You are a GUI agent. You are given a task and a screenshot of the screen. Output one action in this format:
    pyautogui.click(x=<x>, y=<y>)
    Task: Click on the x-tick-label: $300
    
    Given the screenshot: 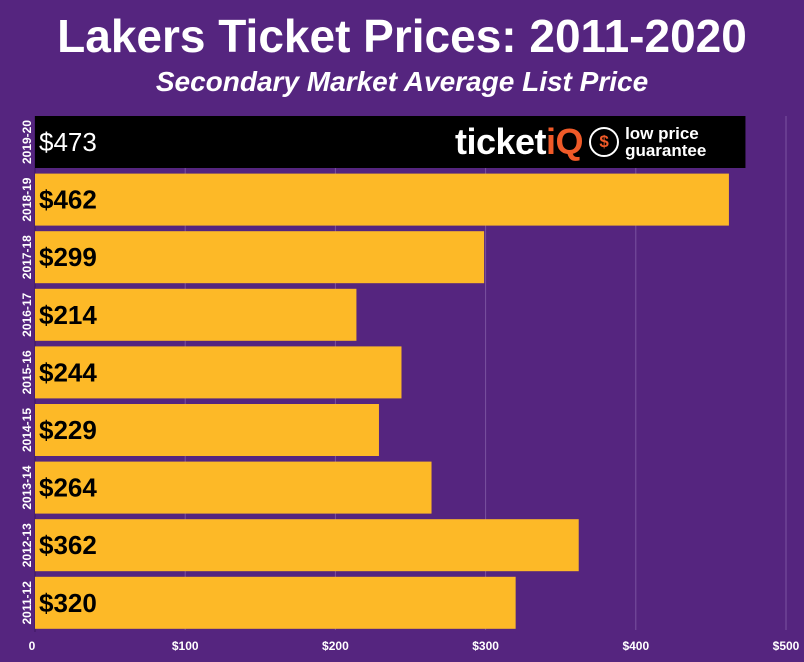 What is the action you would take?
    pyautogui.click(x=485, y=646)
    